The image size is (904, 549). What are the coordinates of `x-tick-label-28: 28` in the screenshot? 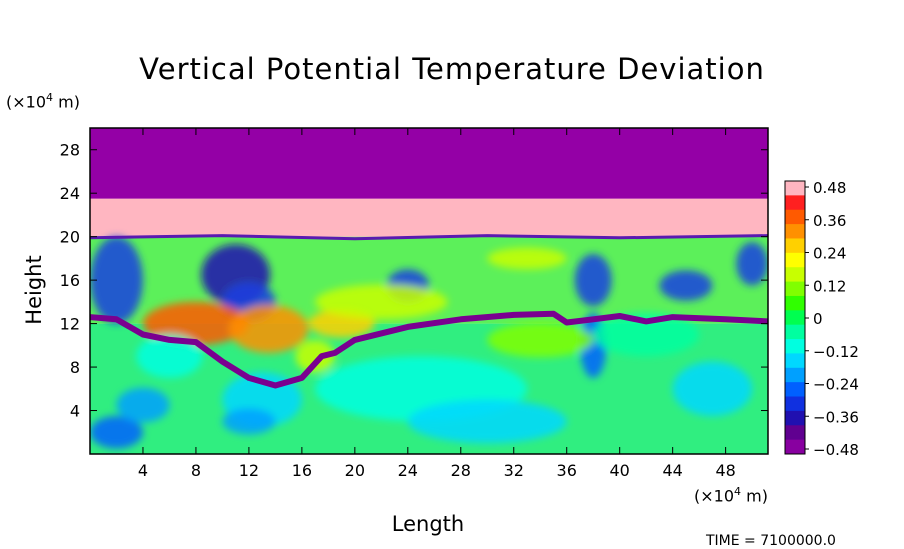 It's located at (461, 470).